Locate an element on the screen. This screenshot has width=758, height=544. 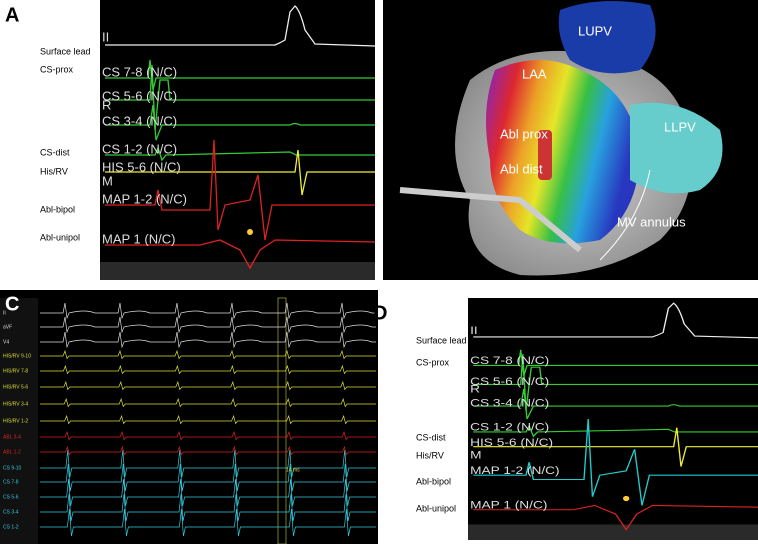
panel-letter: D is located at coordinates (380, 313).